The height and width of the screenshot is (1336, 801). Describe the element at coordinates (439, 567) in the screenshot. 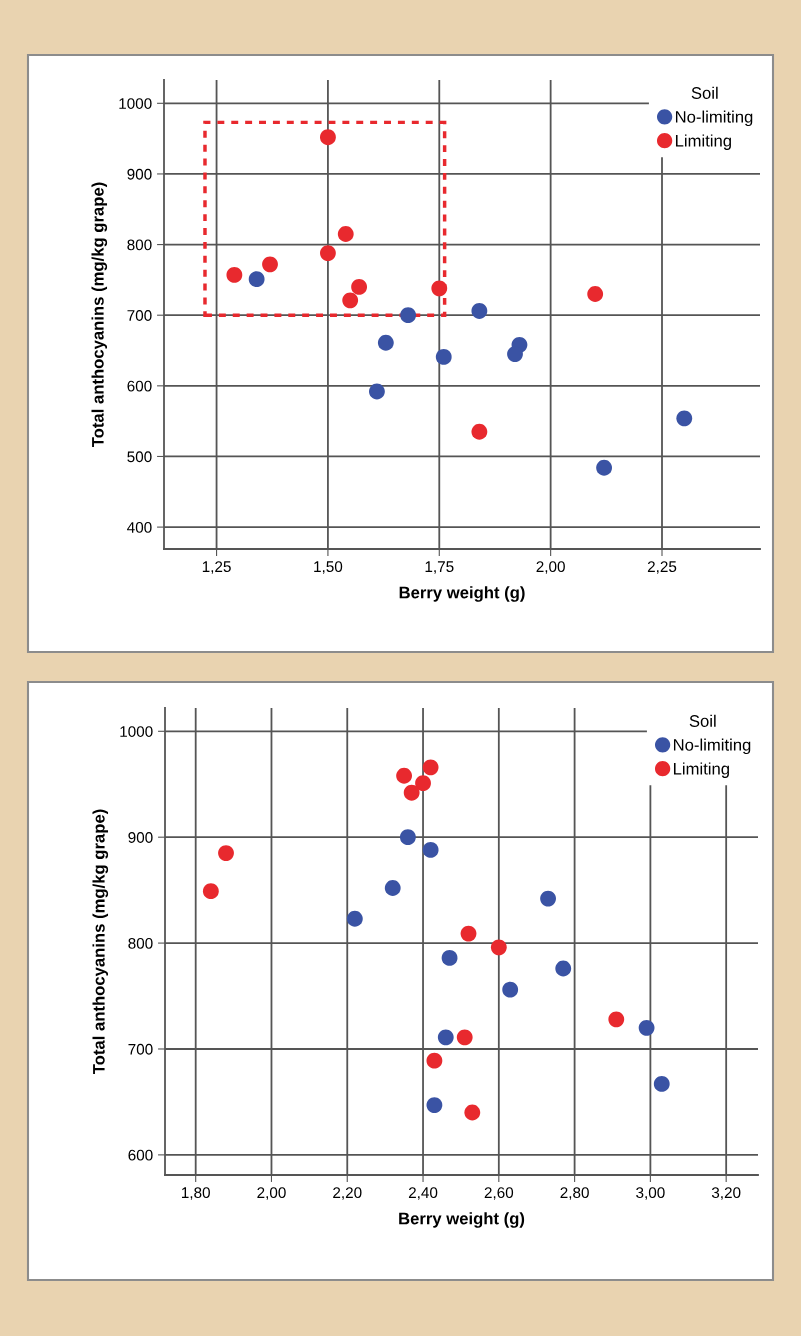

I see `x-tick-label: 1,75` at that location.